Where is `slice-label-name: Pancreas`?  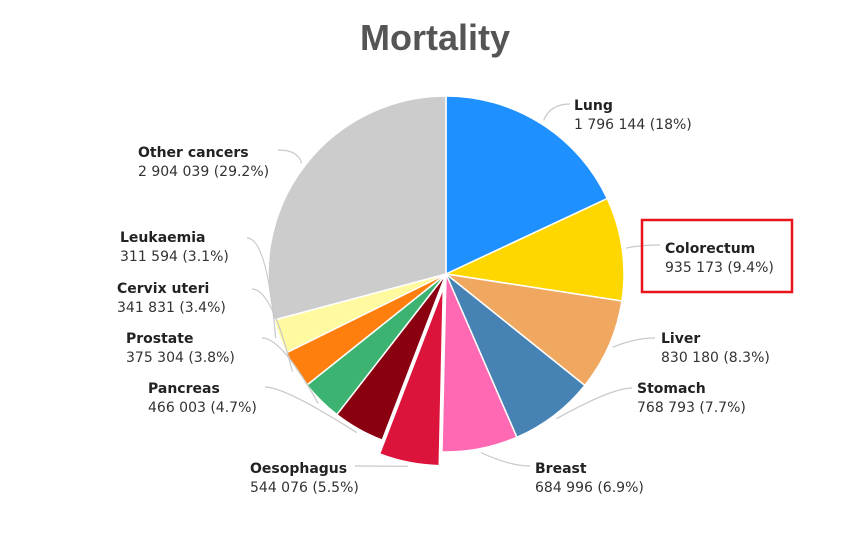
slice-label-name: Pancreas is located at coordinates (184, 389).